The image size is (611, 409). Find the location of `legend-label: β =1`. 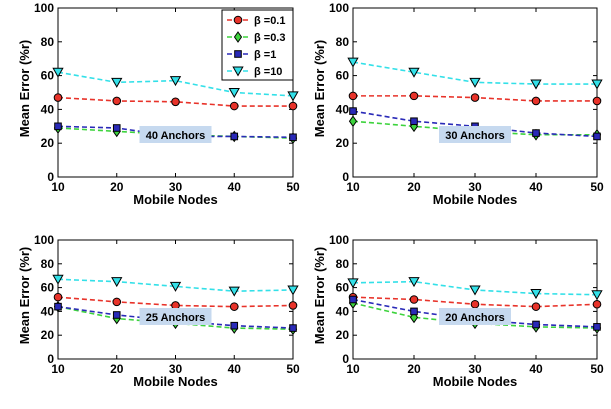

legend-label: β =1 is located at coordinates (265, 55).